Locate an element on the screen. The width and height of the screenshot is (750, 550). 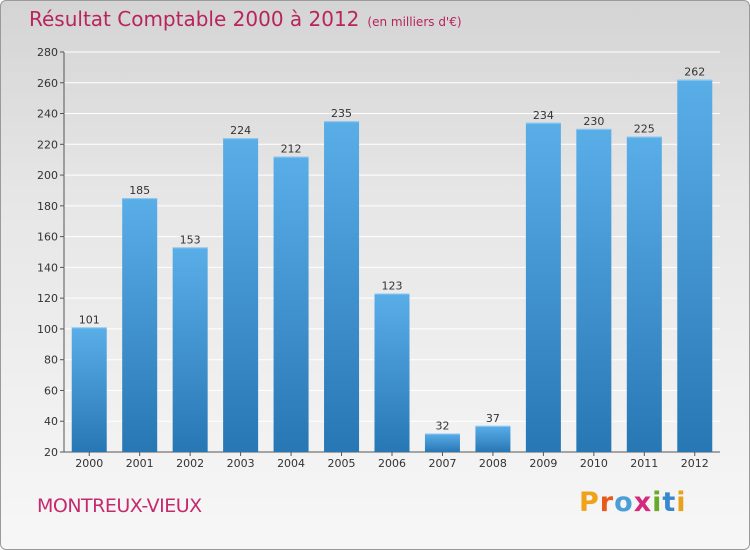
bar-2000 is located at coordinates (89, 389).